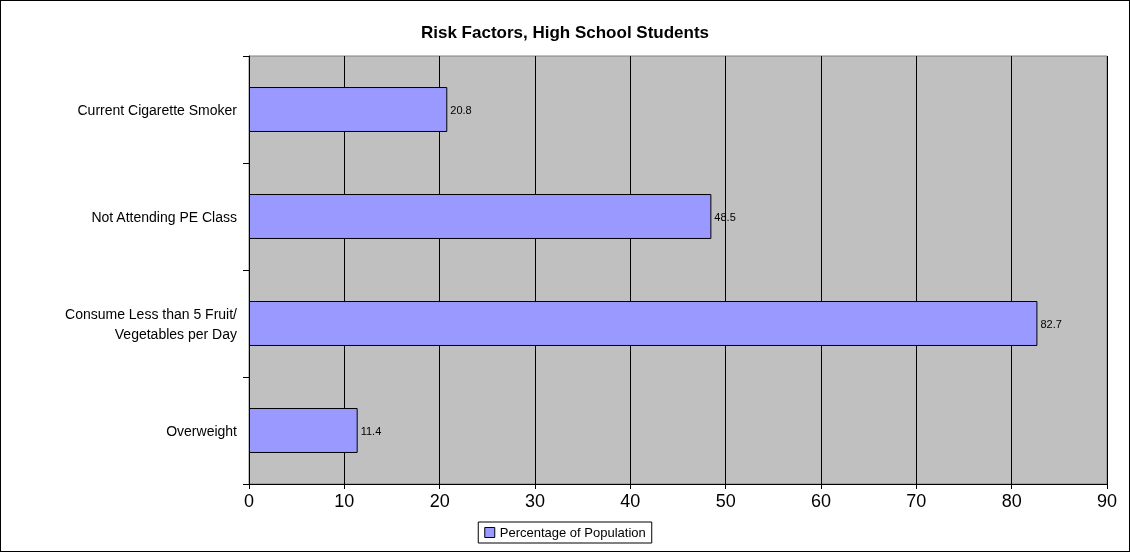 This screenshot has height=552, width=1130. I want to click on x-tick-label: 80, so click(1011, 501).